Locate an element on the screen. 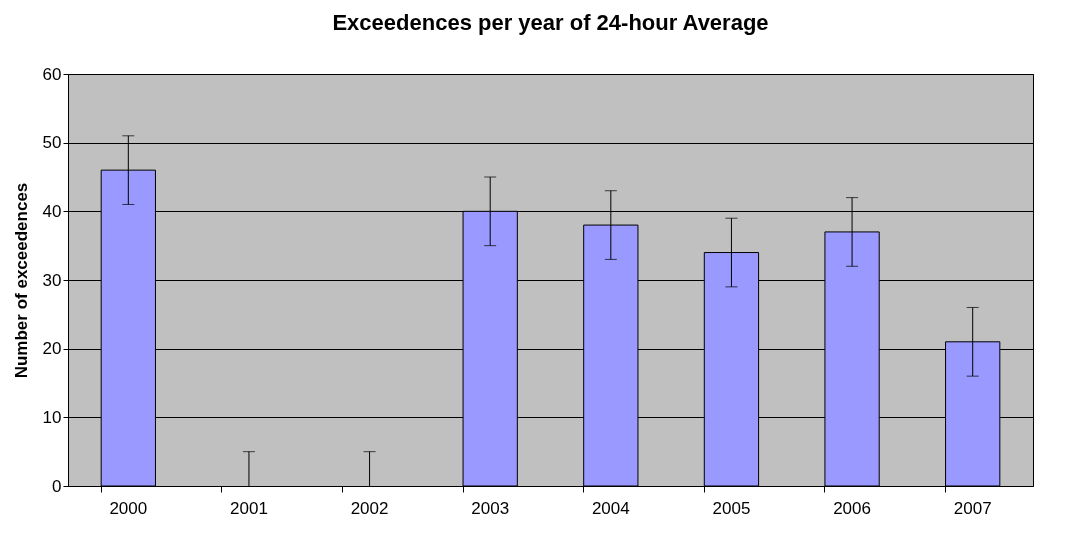  x-tick-label: 2005 is located at coordinates (731, 508).